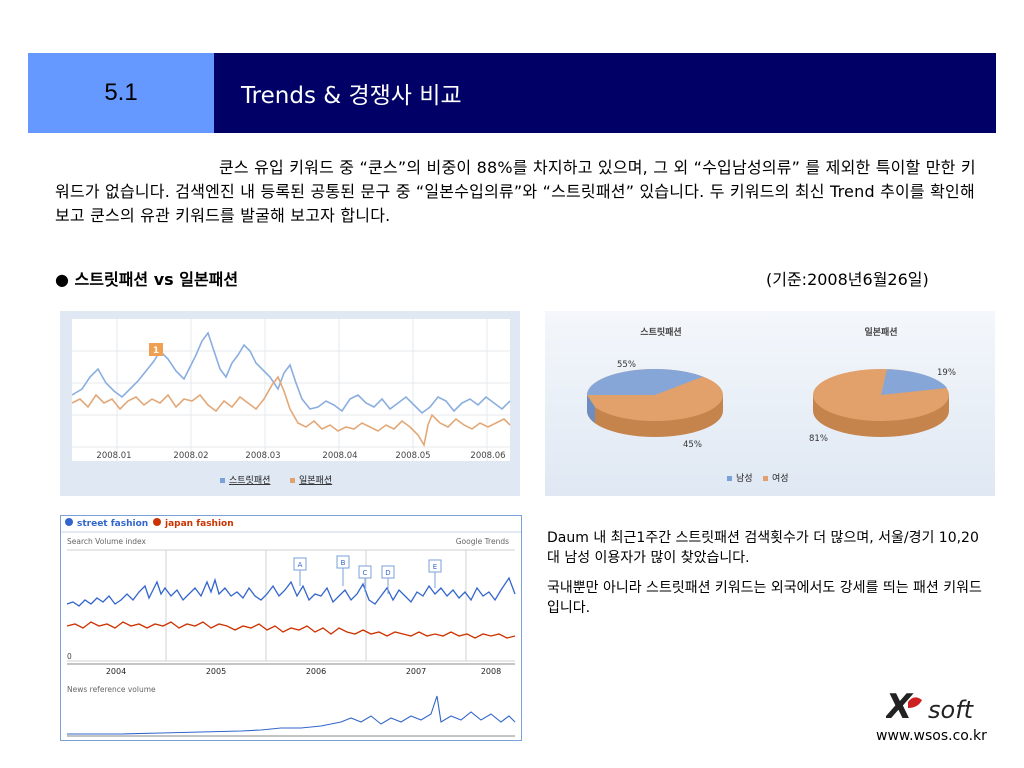 The height and width of the screenshot is (768, 1024). I want to click on trend-gridlines, so click(291, 390).